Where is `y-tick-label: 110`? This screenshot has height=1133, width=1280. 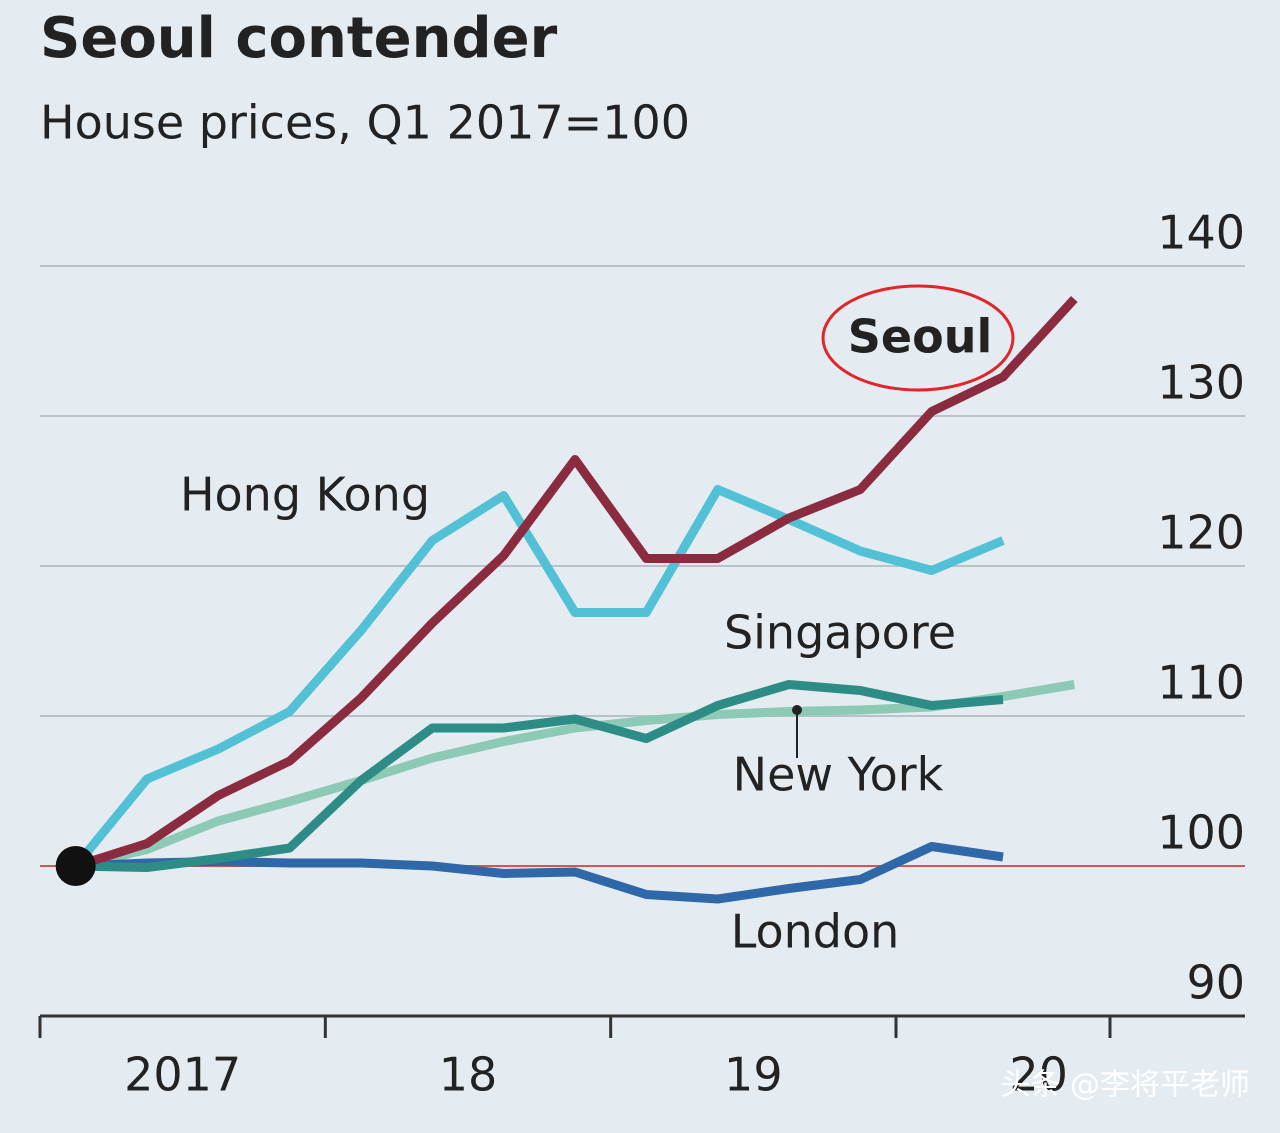 y-tick-label: 110 is located at coordinates (1201, 683).